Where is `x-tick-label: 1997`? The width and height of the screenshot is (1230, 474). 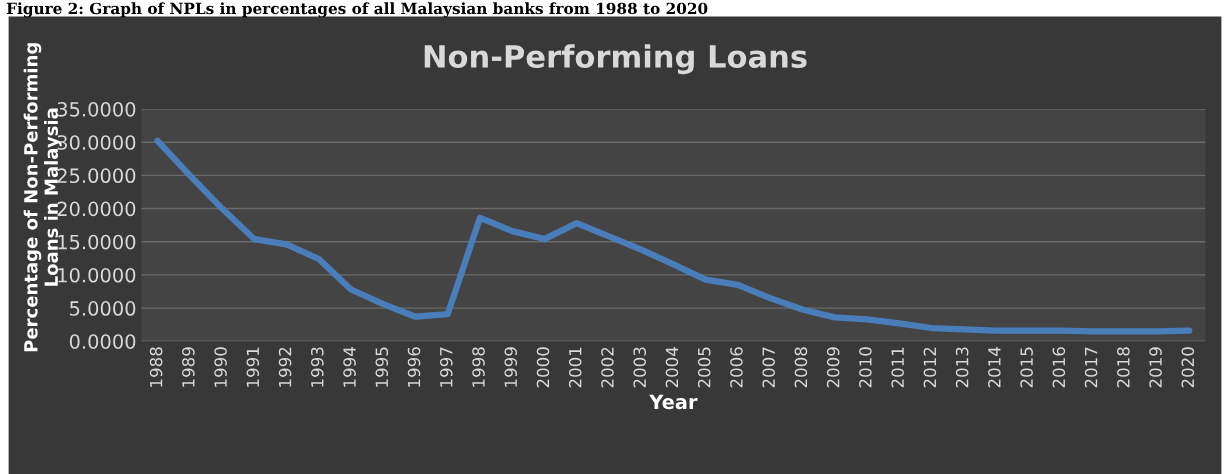
x-tick-label: 1997 is located at coordinates (446, 367).